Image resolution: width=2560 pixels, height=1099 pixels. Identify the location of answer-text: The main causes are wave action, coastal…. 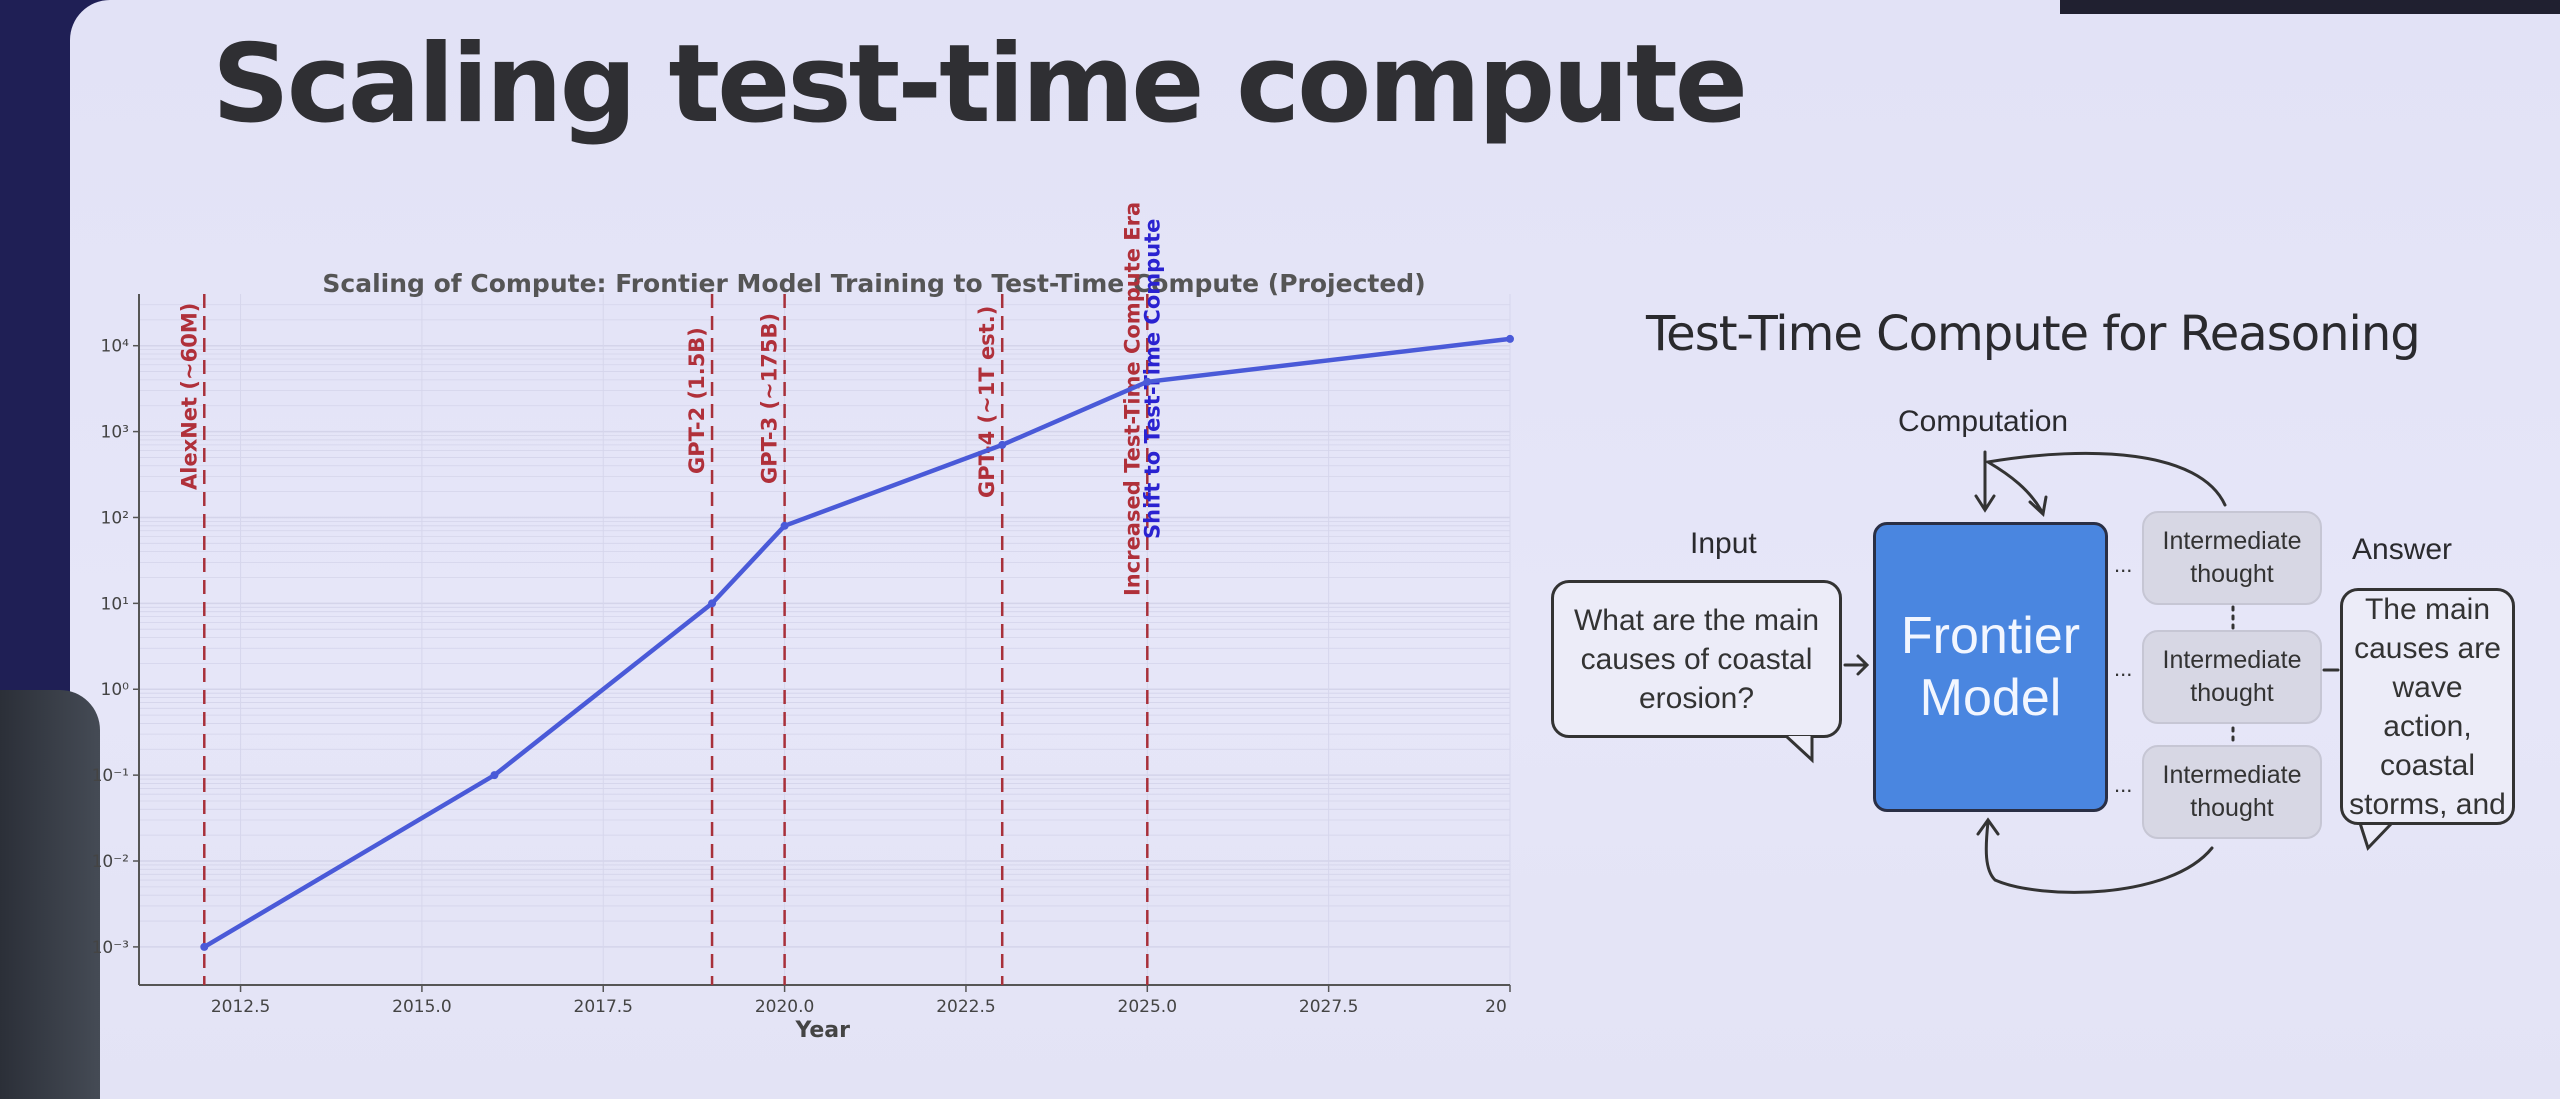
(2427, 706).